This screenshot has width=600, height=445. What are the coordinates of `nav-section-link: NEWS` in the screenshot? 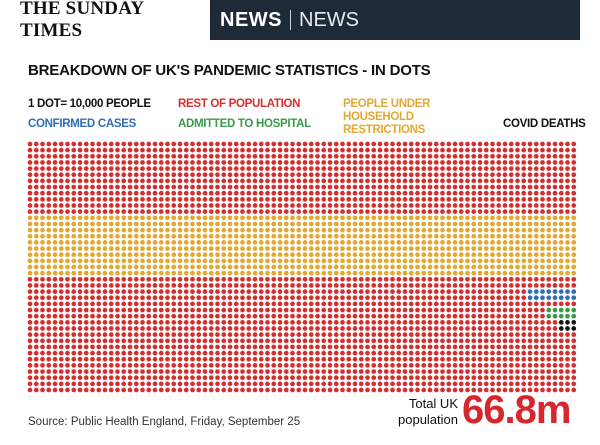 It's located at (251, 19).